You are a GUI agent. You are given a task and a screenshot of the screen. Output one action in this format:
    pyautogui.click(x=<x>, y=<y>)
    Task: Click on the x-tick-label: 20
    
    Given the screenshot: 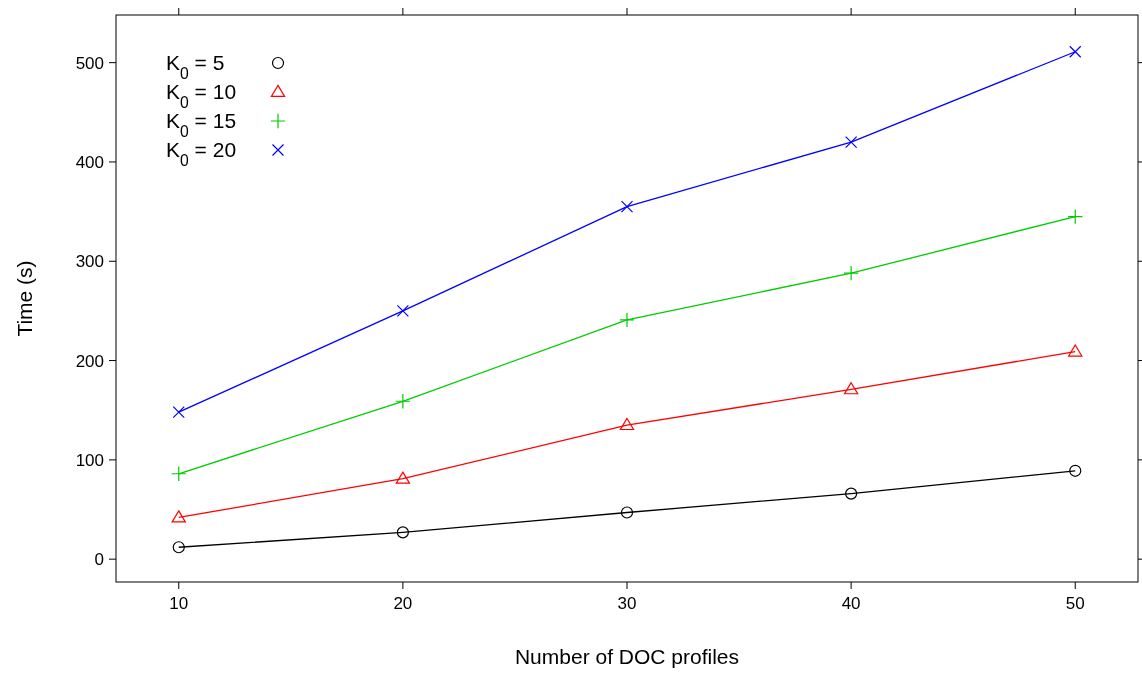 What is the action you would take?
    pyautogui.click(x=403, y=603)
    